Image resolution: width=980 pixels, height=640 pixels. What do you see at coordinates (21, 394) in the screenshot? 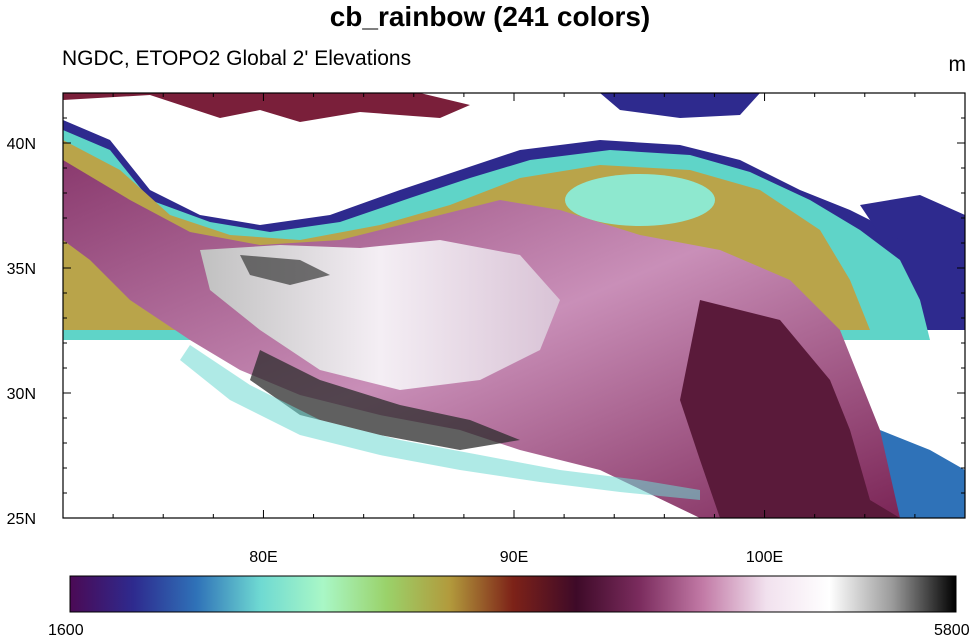
I see `y-tick-label: 30N` at bounding box center [21, 394].